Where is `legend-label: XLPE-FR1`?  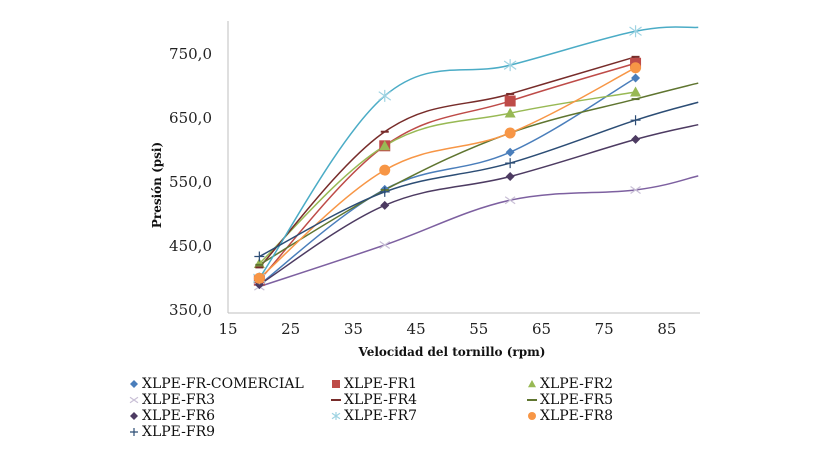
legend-label: XLPE-FR1 is located at coordinates (381, 384).